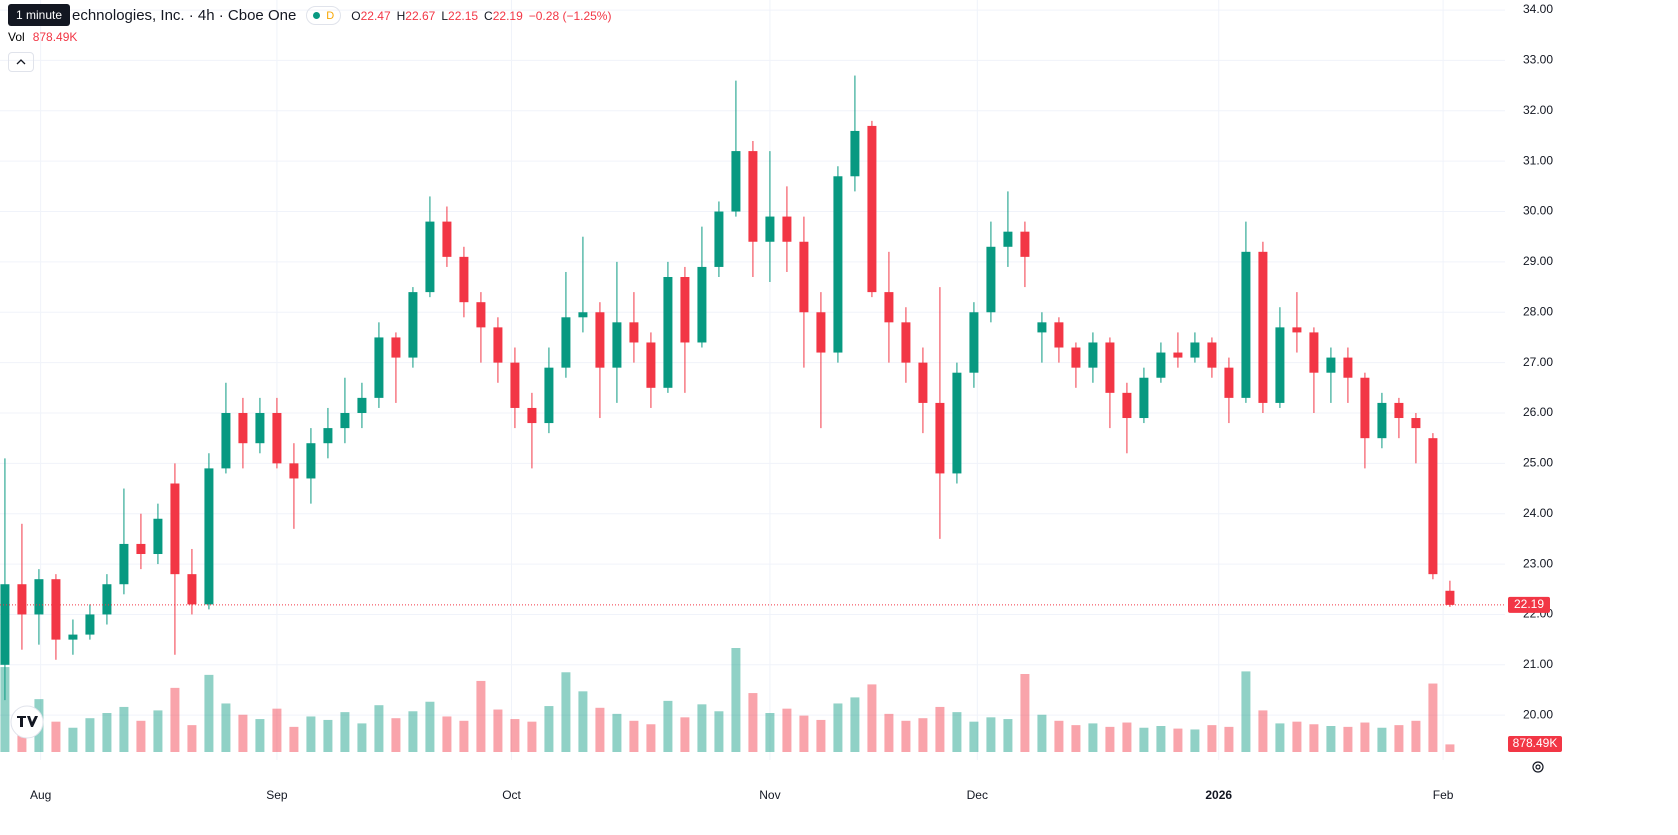  What do you see at coordinates (1538, 110) in the screenshot?
I see `y-tick-label: 32.00` at bounding box center [1538, 110].